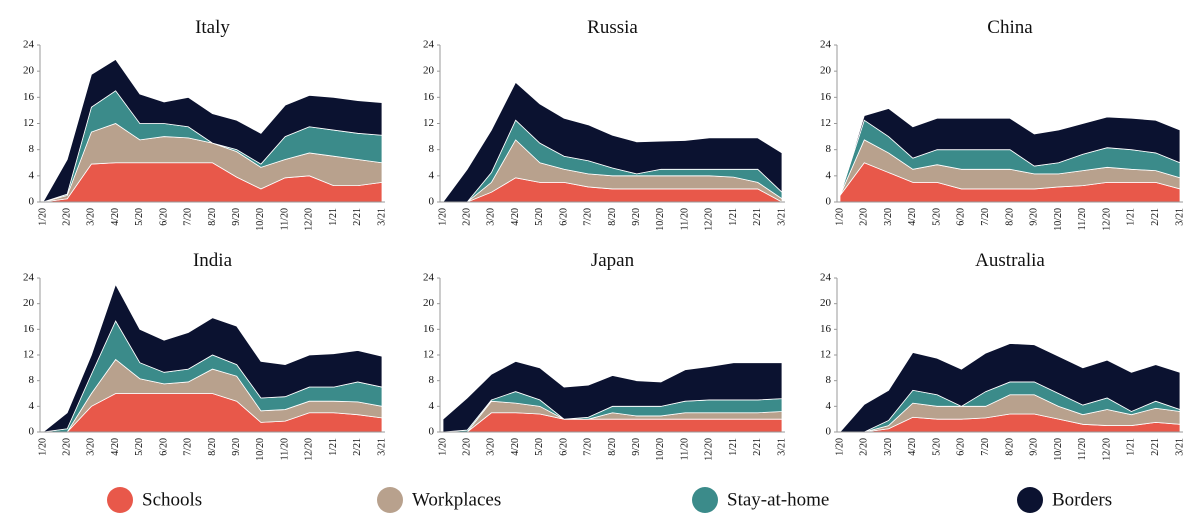 The width and height of the screenshot is (1188, 515). I want to click on chart-title: India, so click(213, 260).